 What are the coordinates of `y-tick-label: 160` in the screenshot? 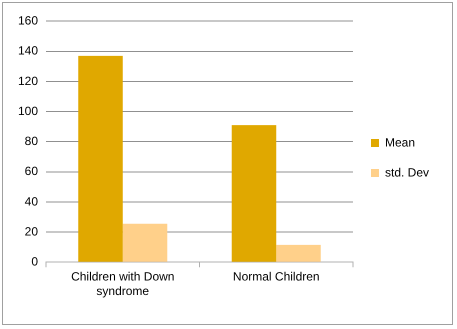 It's located at (28, 21).